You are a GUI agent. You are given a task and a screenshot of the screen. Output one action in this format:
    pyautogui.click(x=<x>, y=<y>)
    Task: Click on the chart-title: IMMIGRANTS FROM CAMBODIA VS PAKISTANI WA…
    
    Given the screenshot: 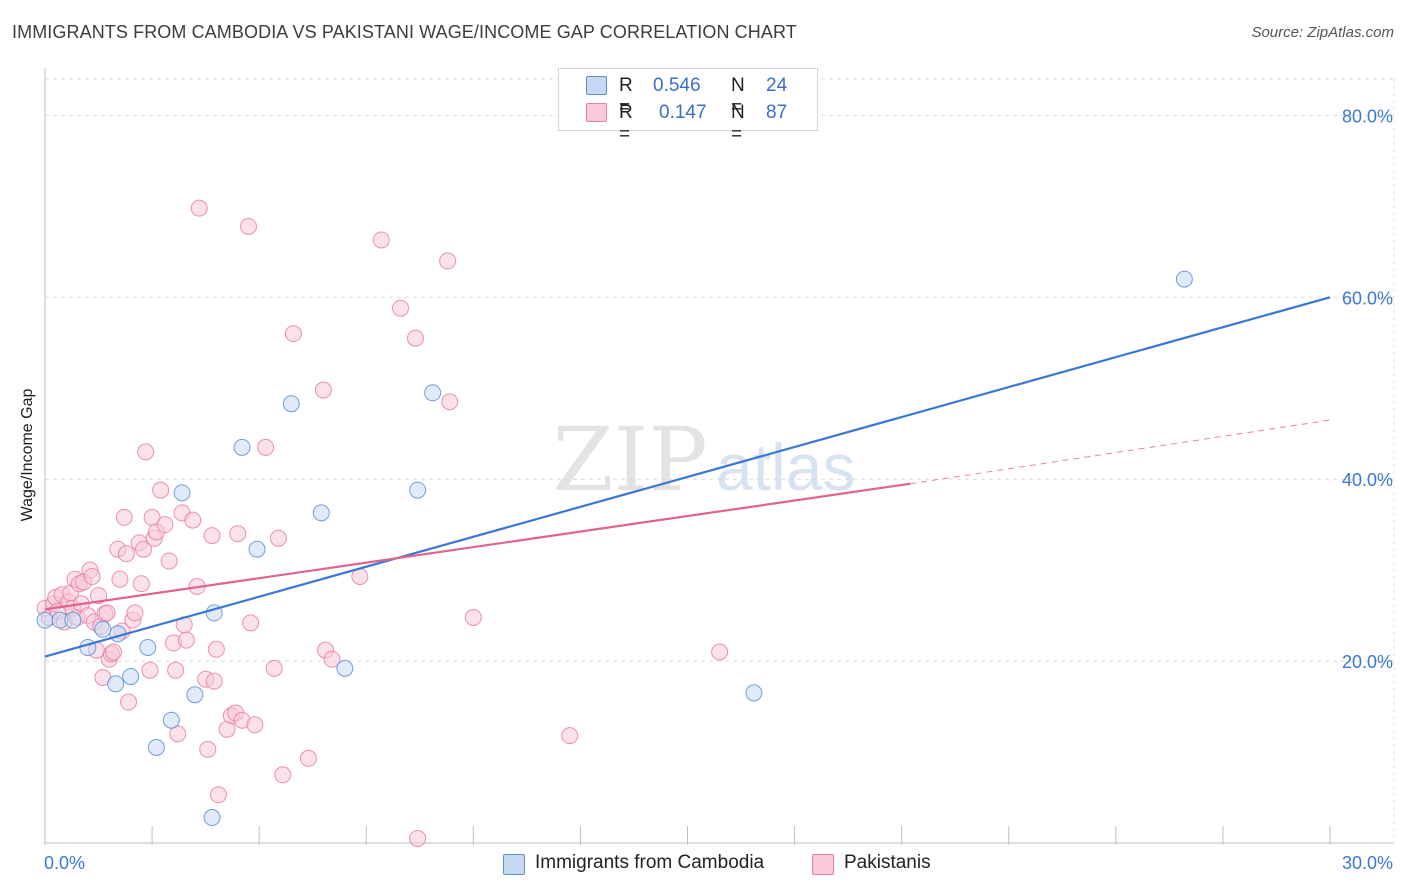 What is the action you would take?
    pyautogui.click(x=404, y=32)
    